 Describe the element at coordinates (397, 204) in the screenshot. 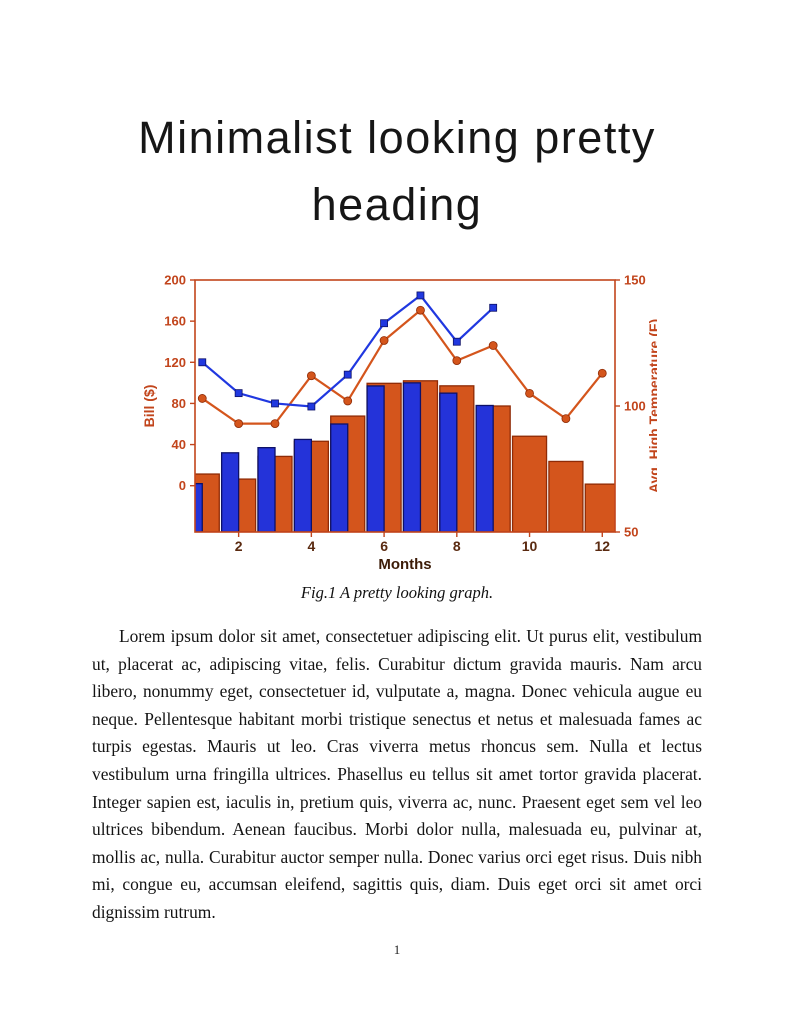

I see `page-title-line2: heading` at that location.